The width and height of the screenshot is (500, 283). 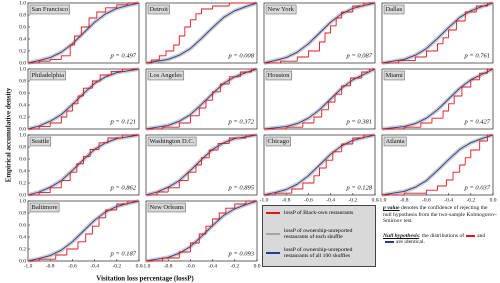 What do you see at coordinates (319, 213) in the screenshot?
I see `legend-label: lossP of Black-own restaurants` at bounding box center [319, 213].